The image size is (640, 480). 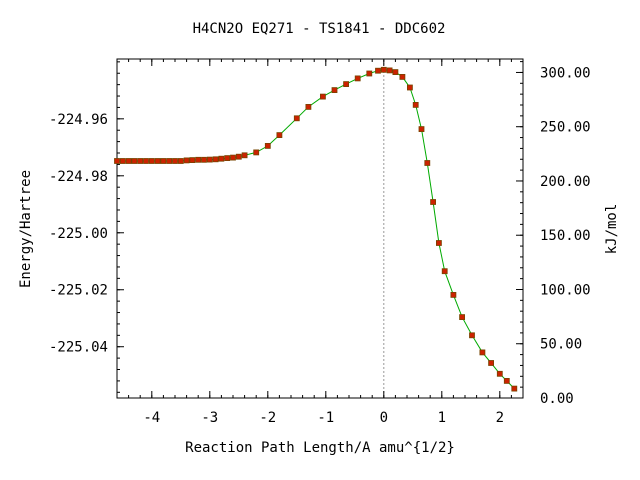 What do you see at coordinates (78, 120) in the screenshot?
I see `y-tick-label: -224.96` at bounding box center [78, 120].